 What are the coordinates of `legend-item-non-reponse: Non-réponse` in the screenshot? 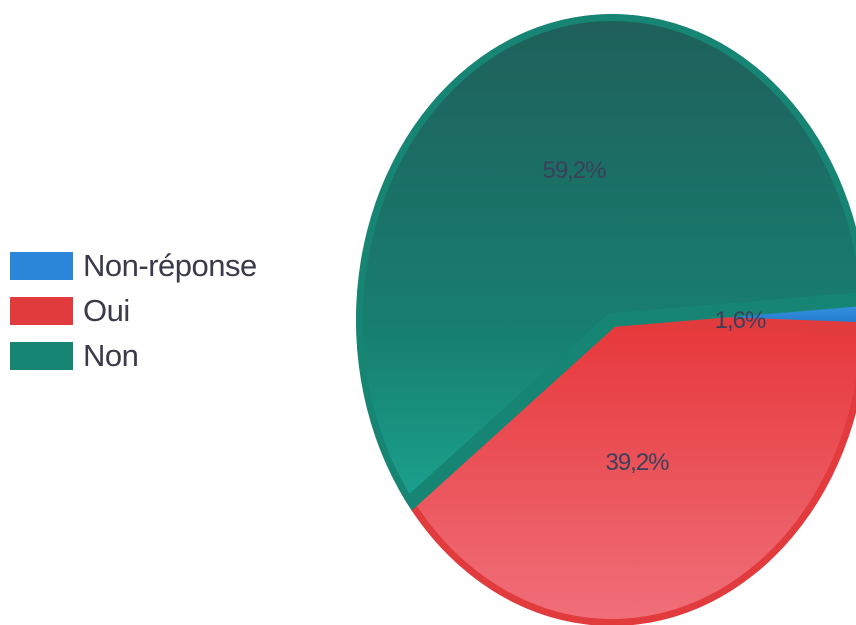 It's located at (145, 265).